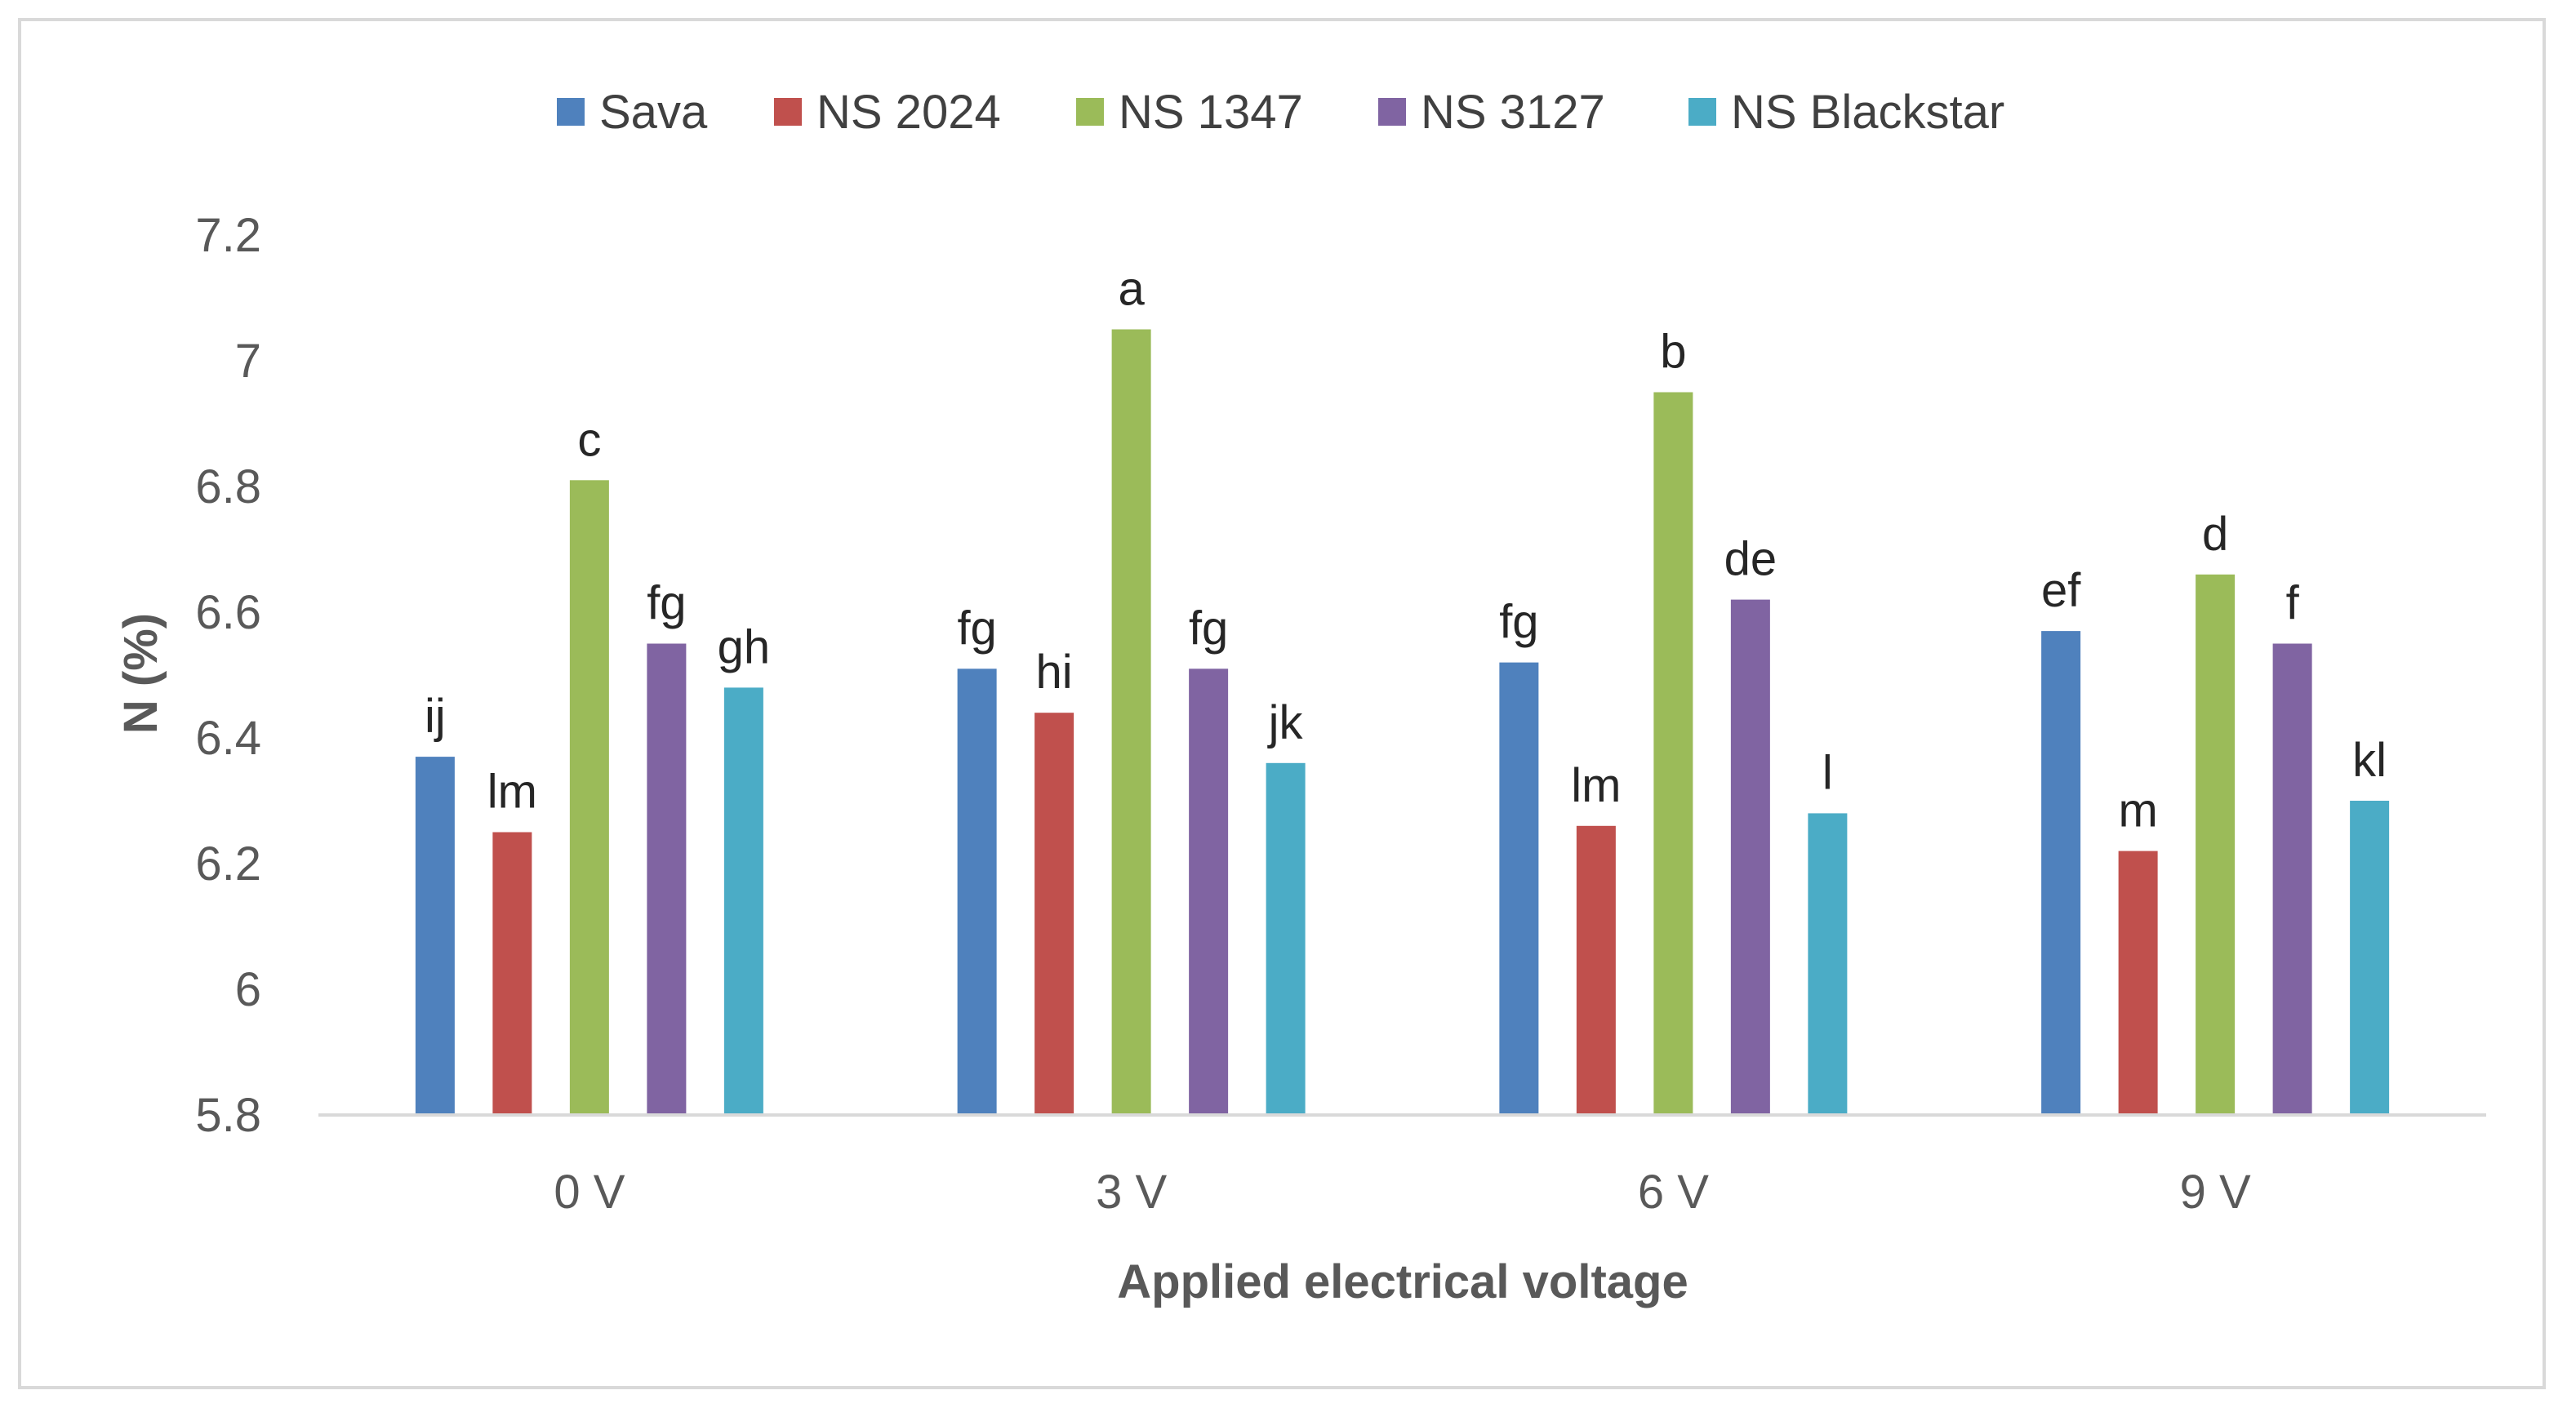 This screenshot has width=2576, height=1417. What do you see at coordinates (1673, 353) in the screenshot?
I see `bar-significance-label: b` at bounding box center [1673, 353].